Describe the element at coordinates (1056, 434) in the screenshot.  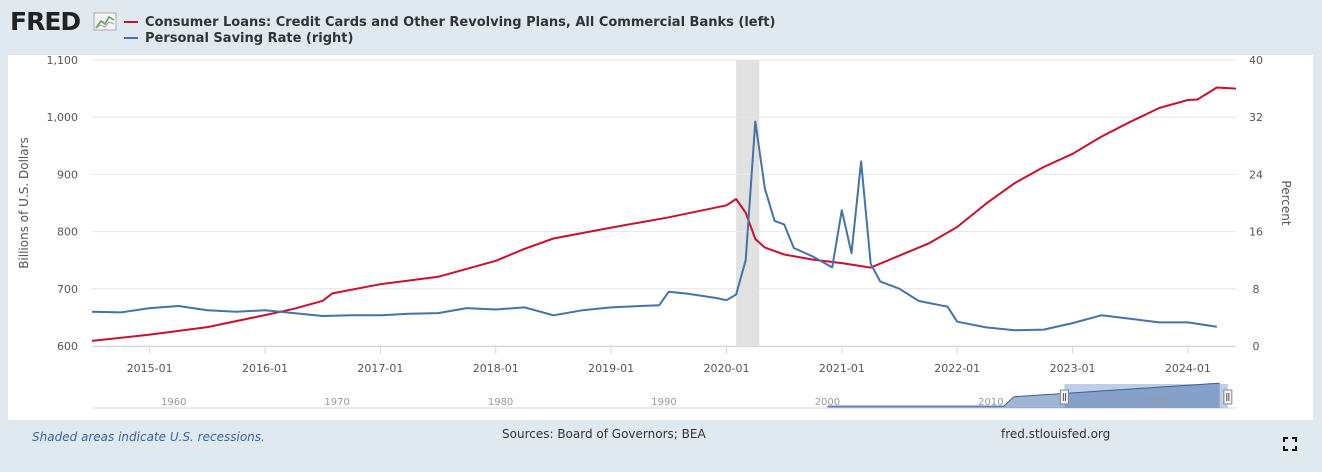
I see `site-url: fred.stlouisfed.org` at that location.